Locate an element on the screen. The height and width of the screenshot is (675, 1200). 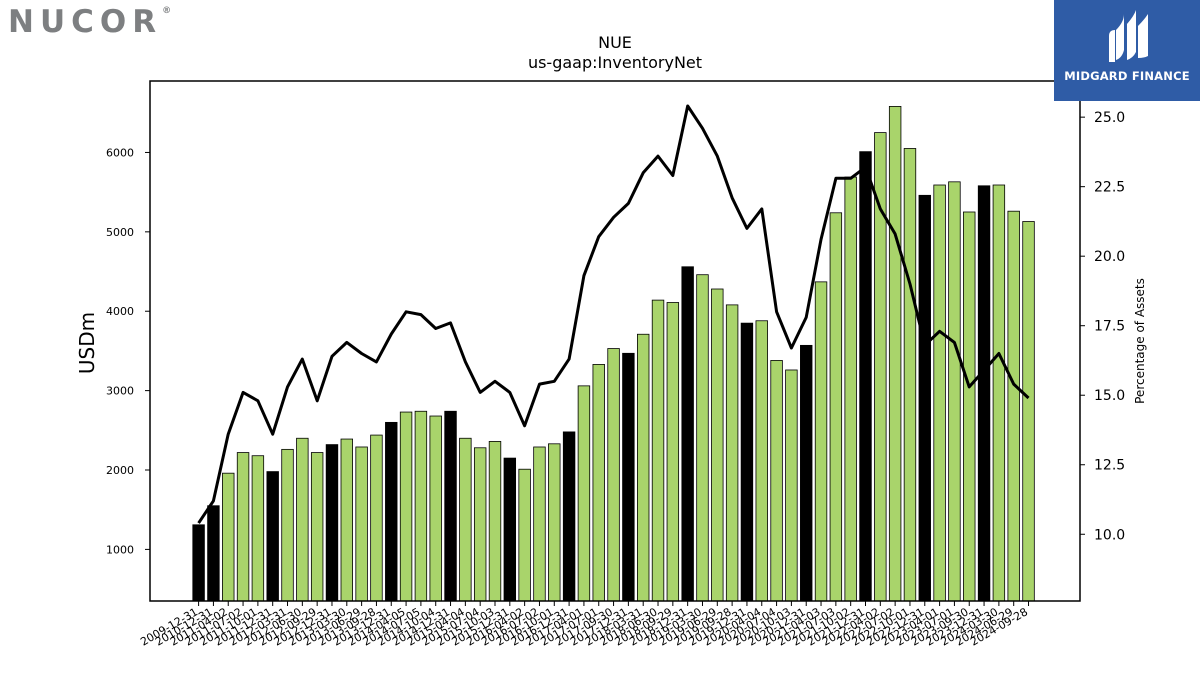
y-tick-label: 2000 is located at coordinates (120, 470).